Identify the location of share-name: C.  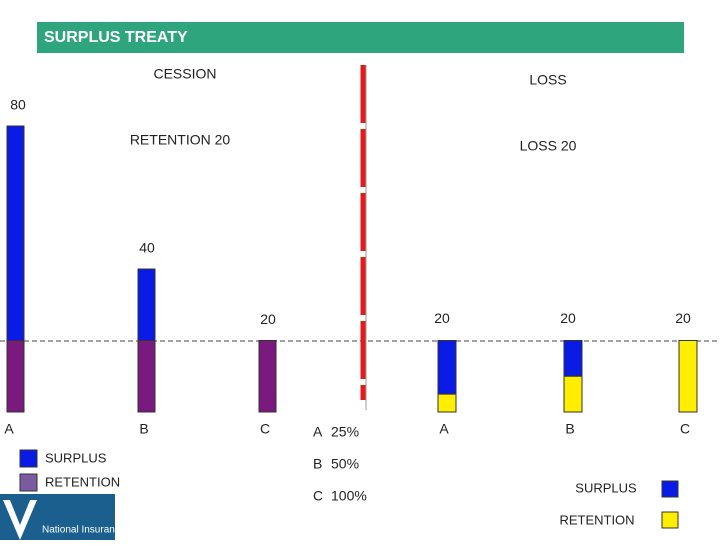
(318, 496).